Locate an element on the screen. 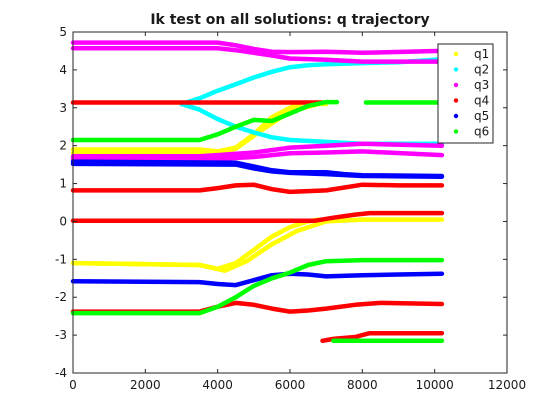 This screenshot has width=560, height=420. chart-title: Ik test on all solutions: q trajectory is located at coordinates (289, 20).